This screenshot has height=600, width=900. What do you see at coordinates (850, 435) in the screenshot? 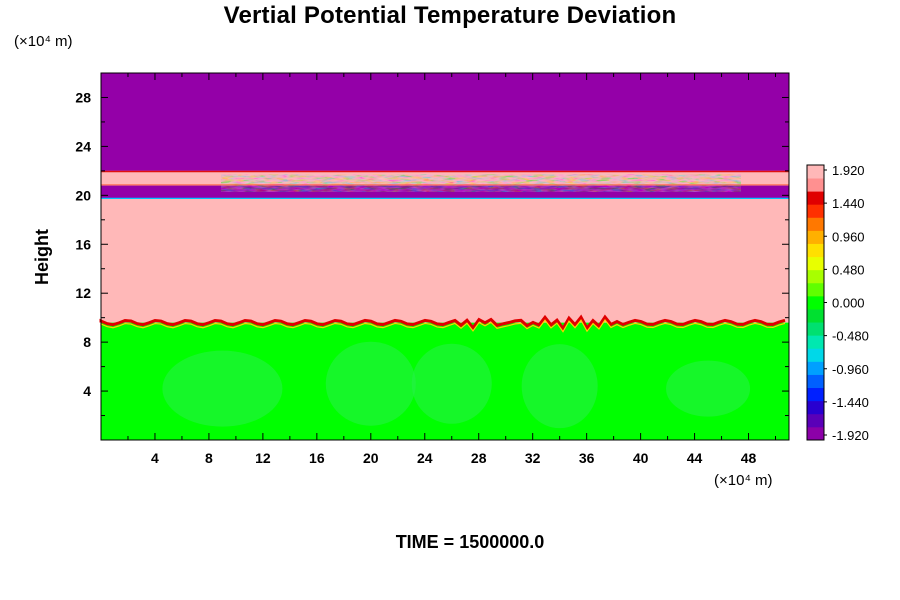
I see `colorbar-label: -1.920` at bounding box center [850, 435].